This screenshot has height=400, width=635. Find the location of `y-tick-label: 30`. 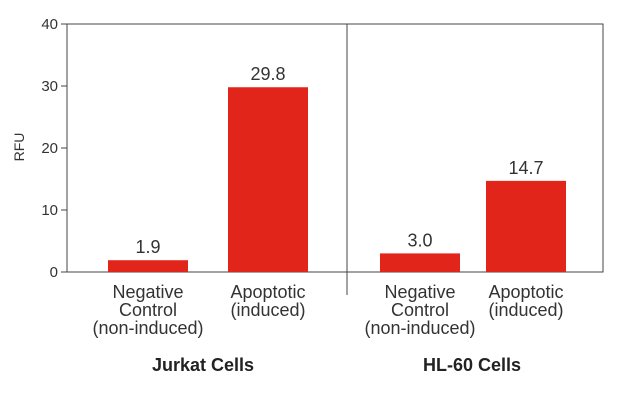

y-tick-label: 30 is located at coordinates (49, 86).